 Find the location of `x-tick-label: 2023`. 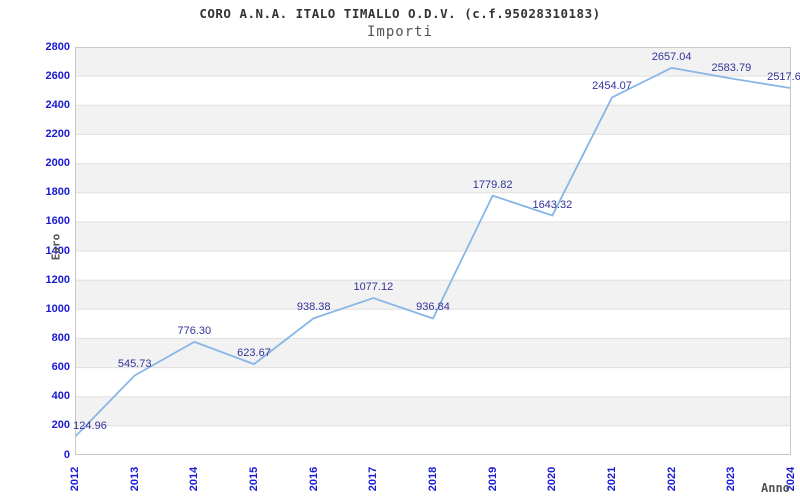

x-tick-label: 2023 is located at coordinates (731, 479).